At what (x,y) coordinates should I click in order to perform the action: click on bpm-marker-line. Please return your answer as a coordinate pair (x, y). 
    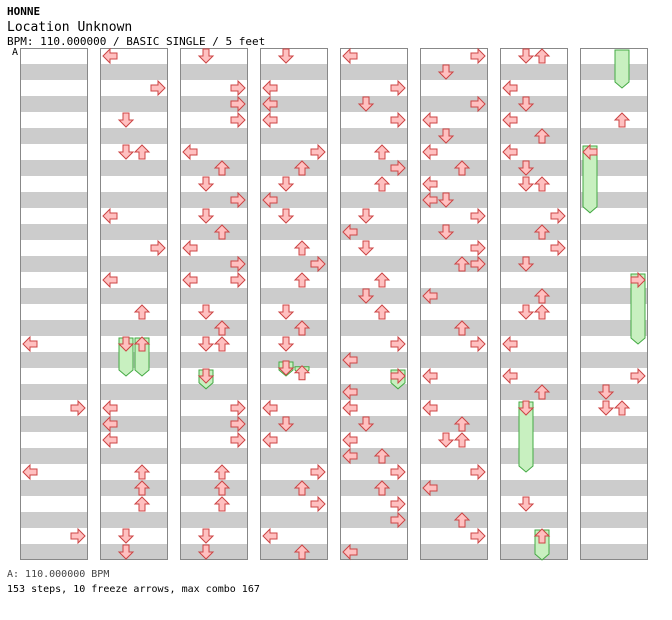
    Looking at the image, I should click on (54, 50).